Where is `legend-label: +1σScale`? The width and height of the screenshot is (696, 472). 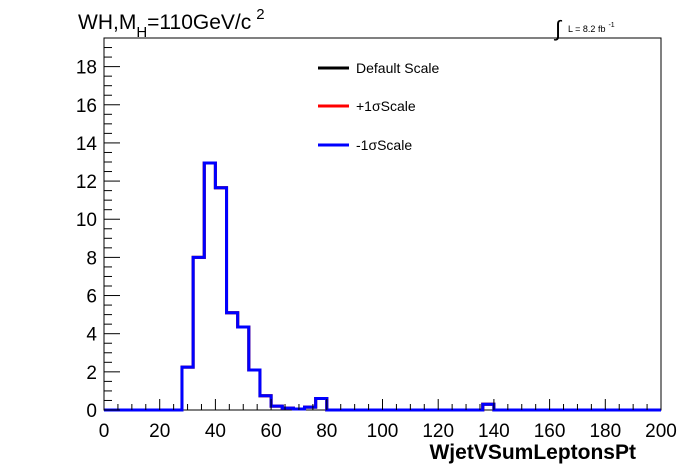
legend-label: +1σScale is located at coordinates (386, 106).